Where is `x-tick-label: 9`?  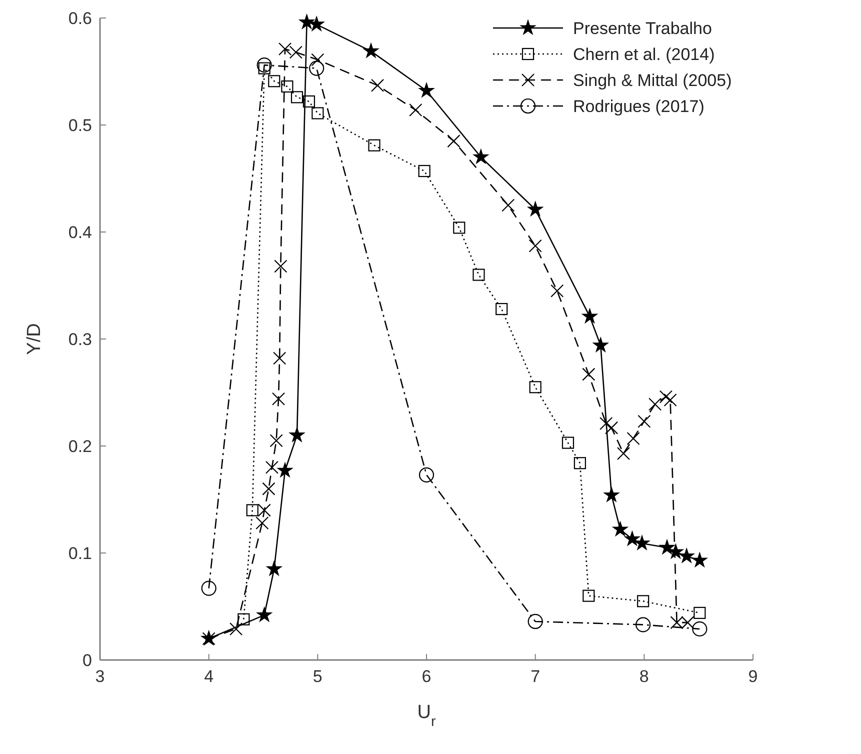
x-tick-label: 9 is located at coordinates (753, 676).